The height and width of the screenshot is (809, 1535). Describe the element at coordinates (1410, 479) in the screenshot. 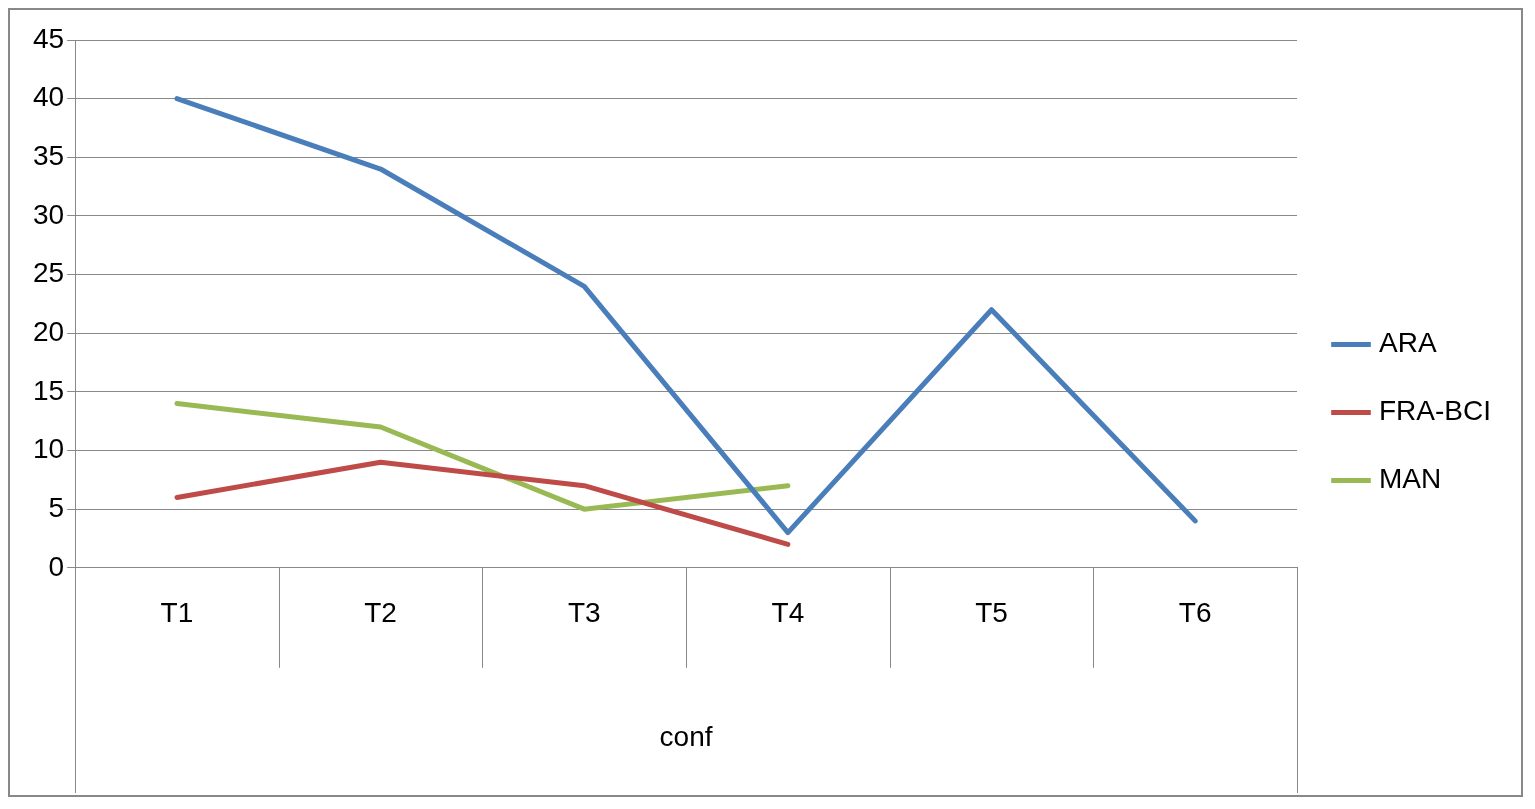

I see `legend-label: MAN` at that location.